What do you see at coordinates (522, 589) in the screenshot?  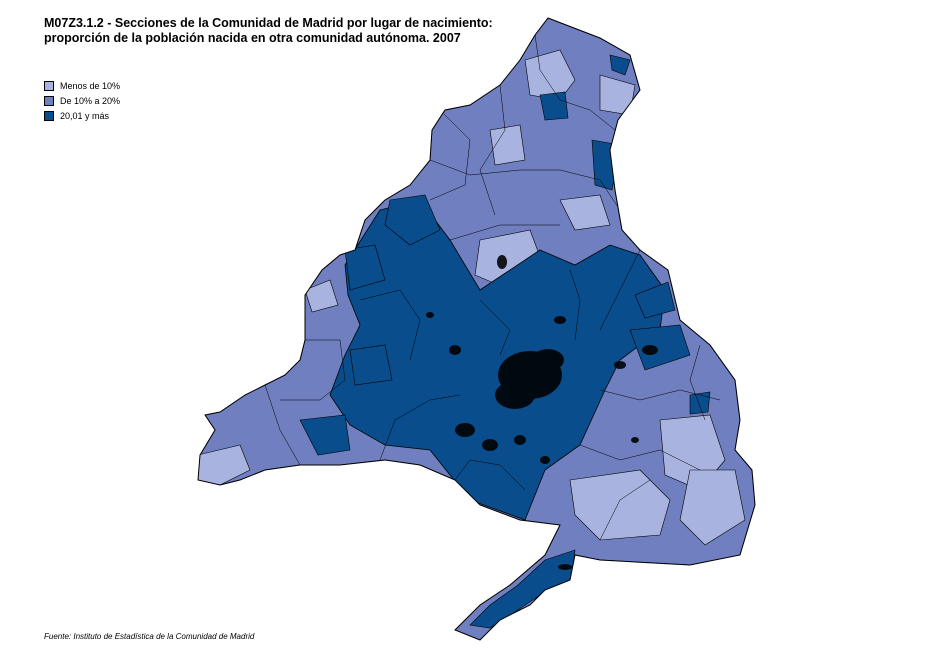 I see `map-area-high-south-tail` at bounding box center [522, 589].